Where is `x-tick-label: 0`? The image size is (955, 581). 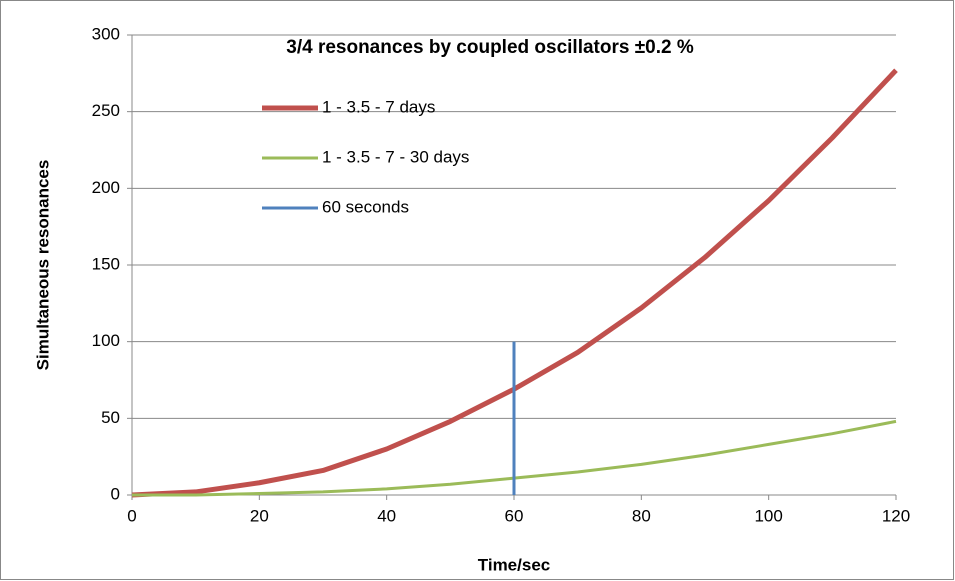 x-tick-label: 0 is located at coordinates (131, 515).